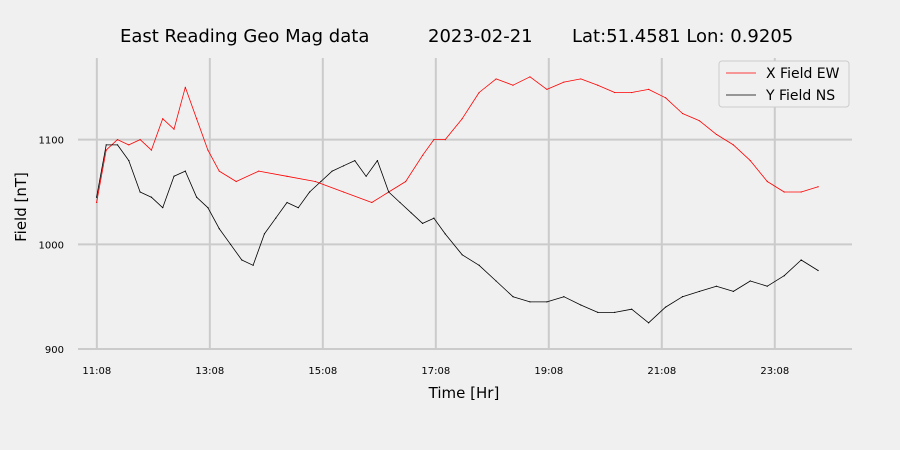 The height and width of the screenshot is (450, 900). What do you see at coordinates (54, 350) in the screenshot?
I see `y-tick-label: 900` at bounding box center [54, 350].